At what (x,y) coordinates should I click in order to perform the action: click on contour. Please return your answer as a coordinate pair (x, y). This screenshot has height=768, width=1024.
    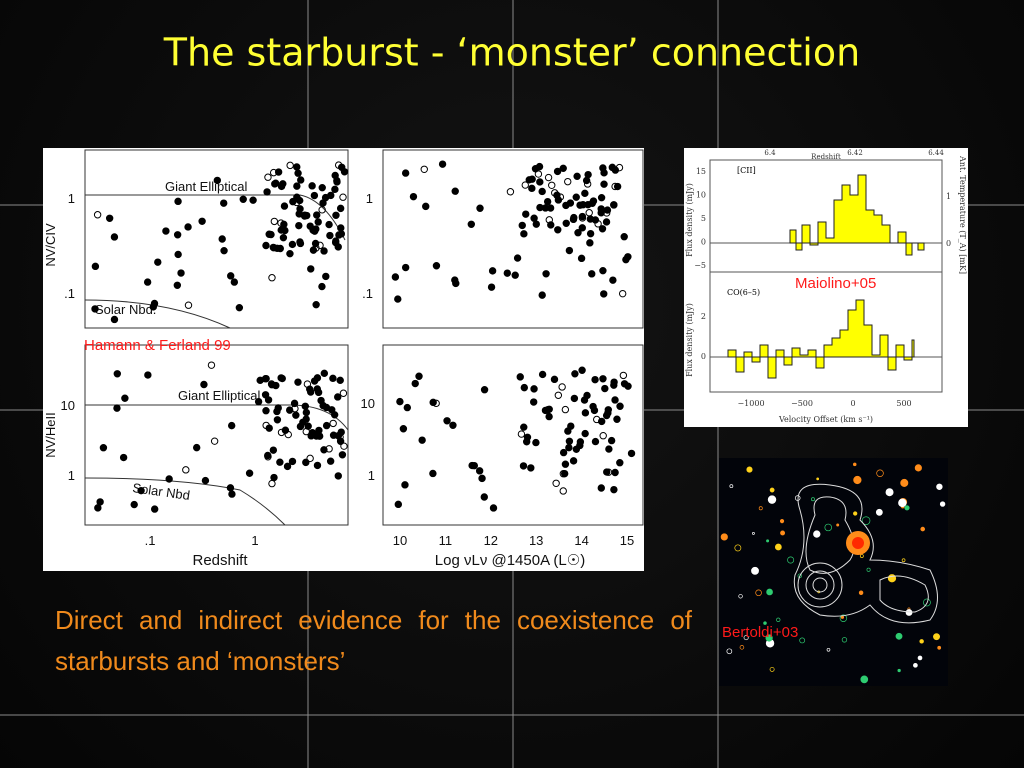
    Looking at the image, I should click on (820, 585).